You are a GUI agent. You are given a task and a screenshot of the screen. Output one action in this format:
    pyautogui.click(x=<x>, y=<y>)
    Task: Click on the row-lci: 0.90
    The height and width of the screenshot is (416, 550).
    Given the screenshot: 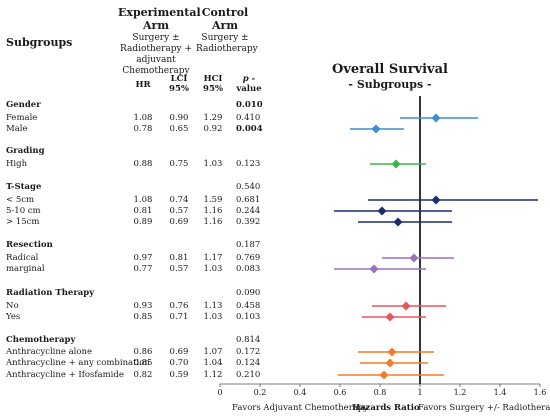 What is the action you would take?
    pyautogui.click(x=179, y=118)
    